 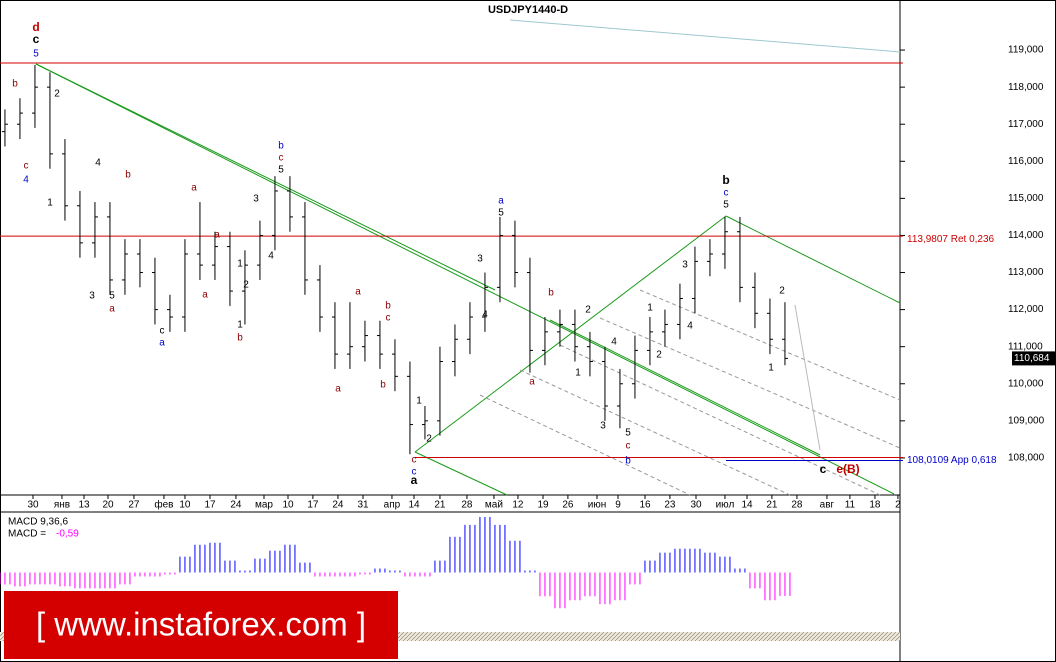 I want to click on level-label: 113,9807 Ret 0,236, so click(x=951, y=239).